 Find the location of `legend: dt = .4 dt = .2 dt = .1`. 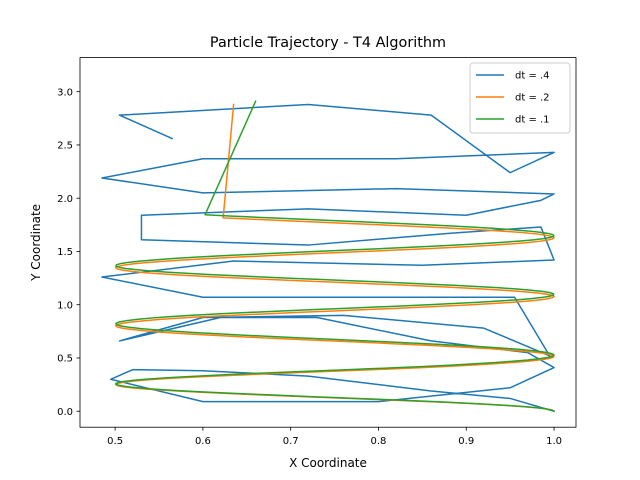

legend: dt = .4 dt = .2 dt = .1 is located at coordinates (520, 98).